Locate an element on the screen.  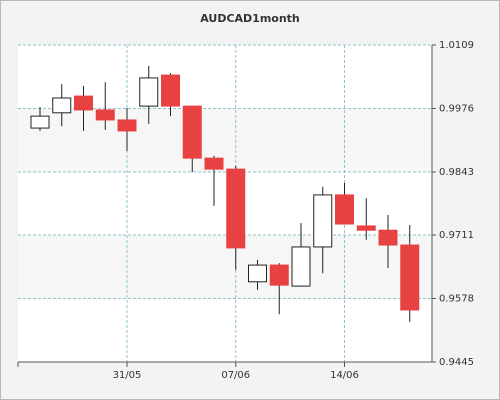
x-tick-label: 14/06 is located at coordinates (344, 375).